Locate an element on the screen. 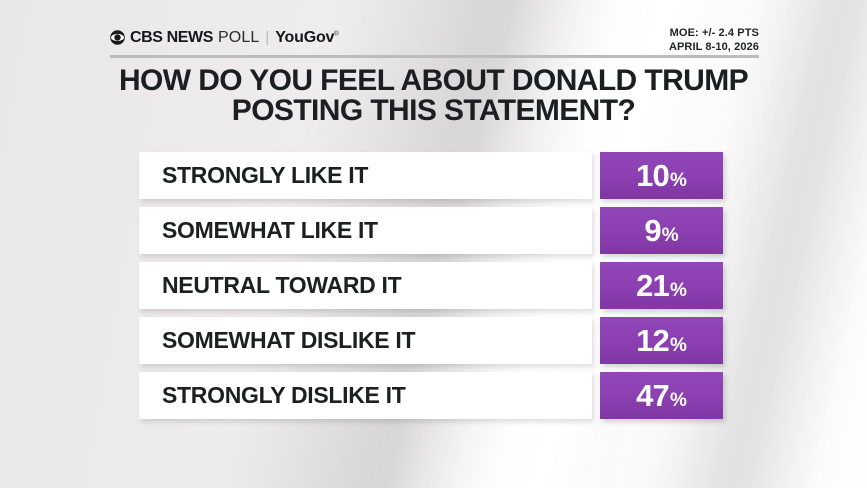 The image size is (867, 488). result-value-group: 10% is located at coordinates (661, 175).